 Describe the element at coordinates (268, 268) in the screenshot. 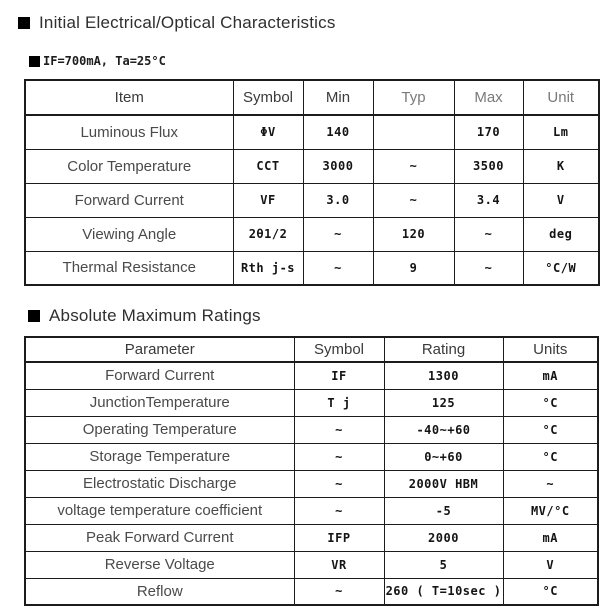

I see `cell-symbol: Rth j-s` at that location.